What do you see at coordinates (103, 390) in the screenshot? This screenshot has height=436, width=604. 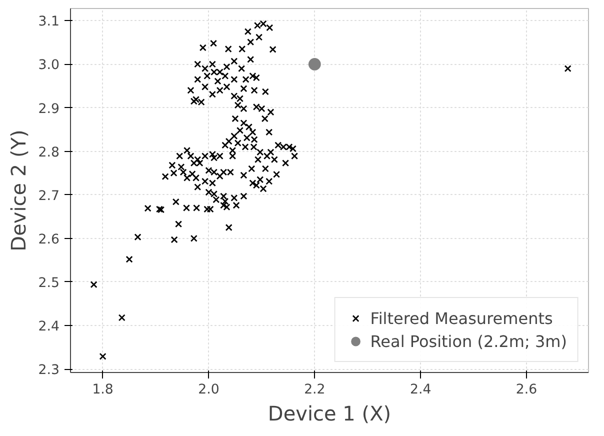 I see `x-tick-label: 1.8` at bounding box center [103, 390].